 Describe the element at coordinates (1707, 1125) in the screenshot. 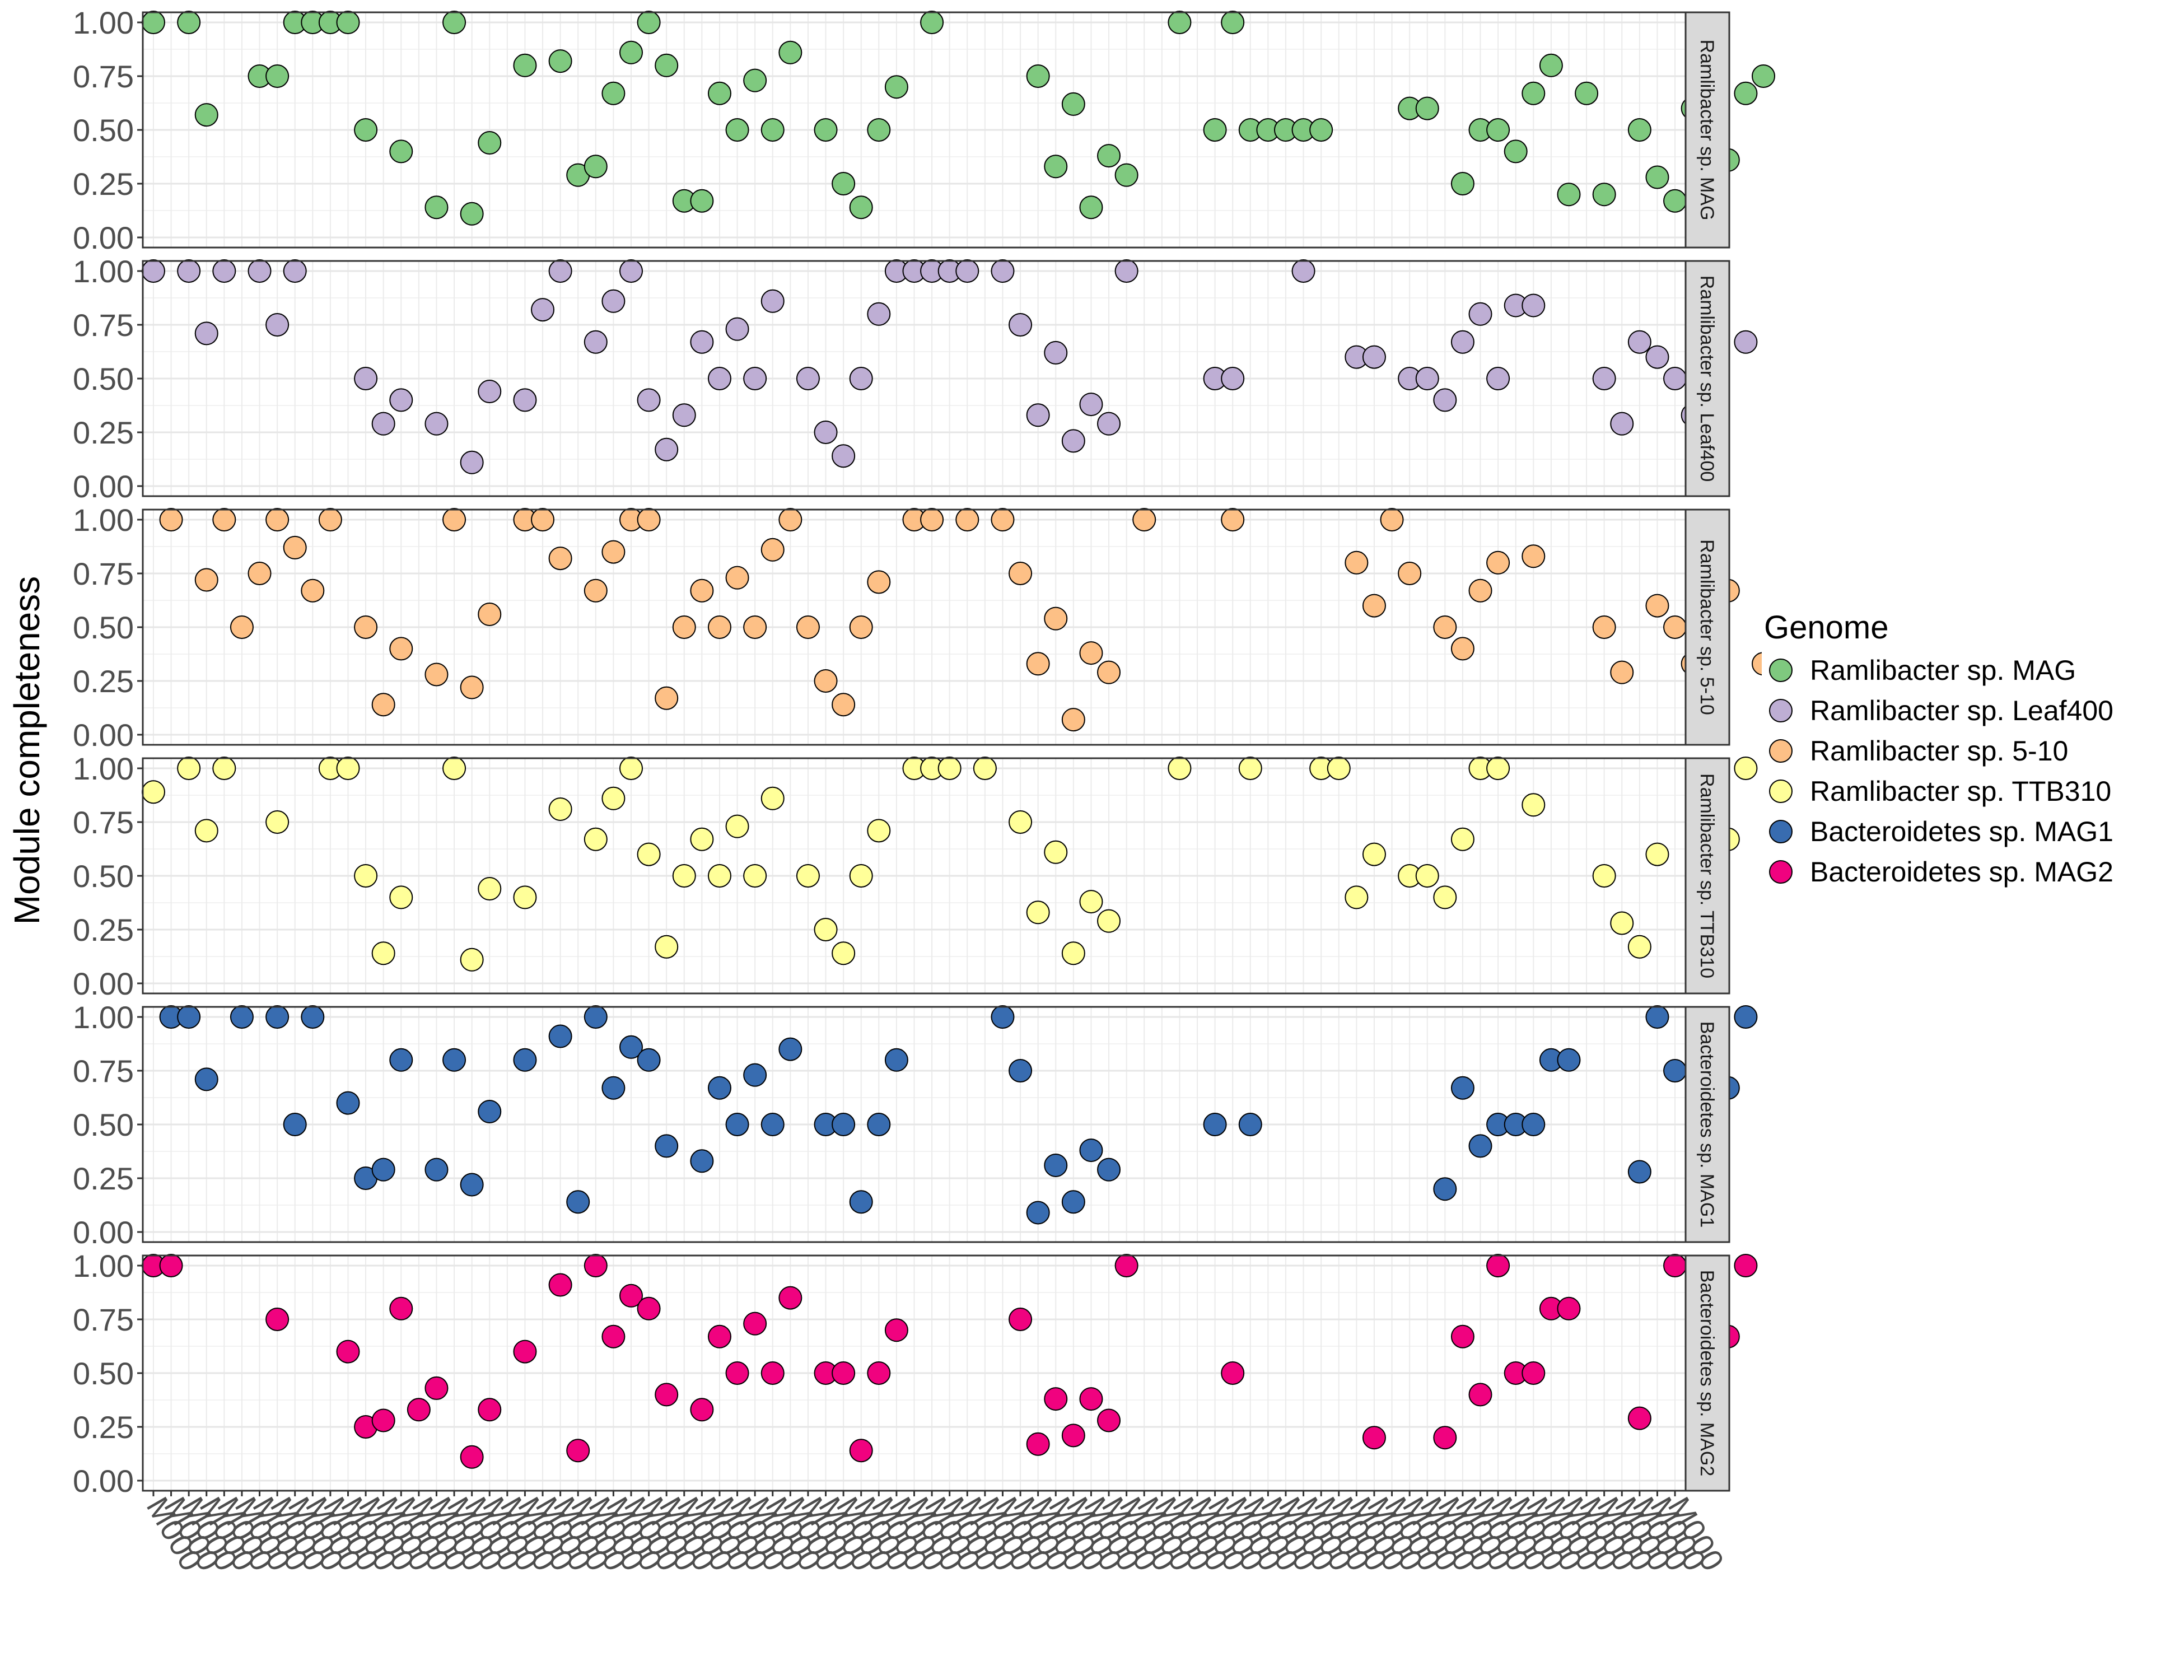

I see `facet-strip` at that location.